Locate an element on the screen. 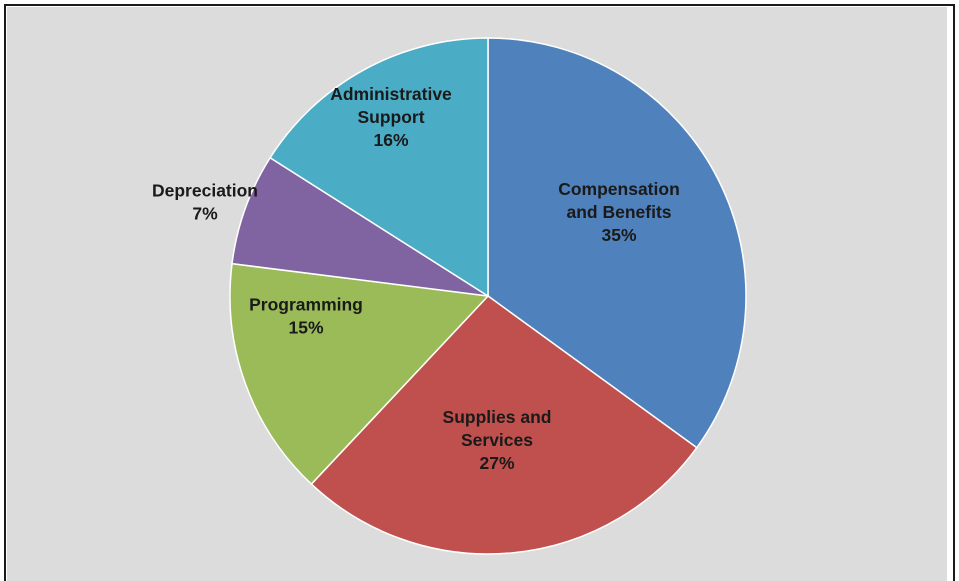 The height and width of the screenshot is (581, 959). slice-category-label: Supplies and is located at coordinates (497, 417).